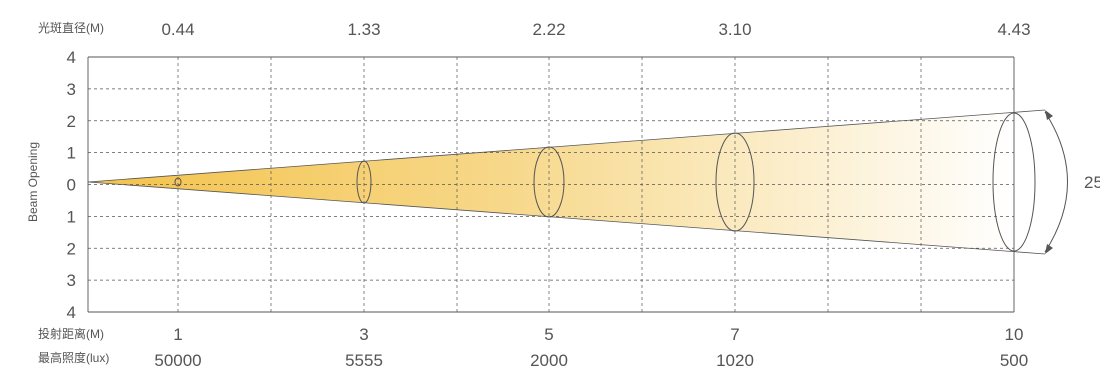 The height and width of the screenshot is (371, 1100). What do you see at coordinates (1049, 249) in the screenshot?
I see `angle-arrow-bottom` at bounding box center [1049, 249].